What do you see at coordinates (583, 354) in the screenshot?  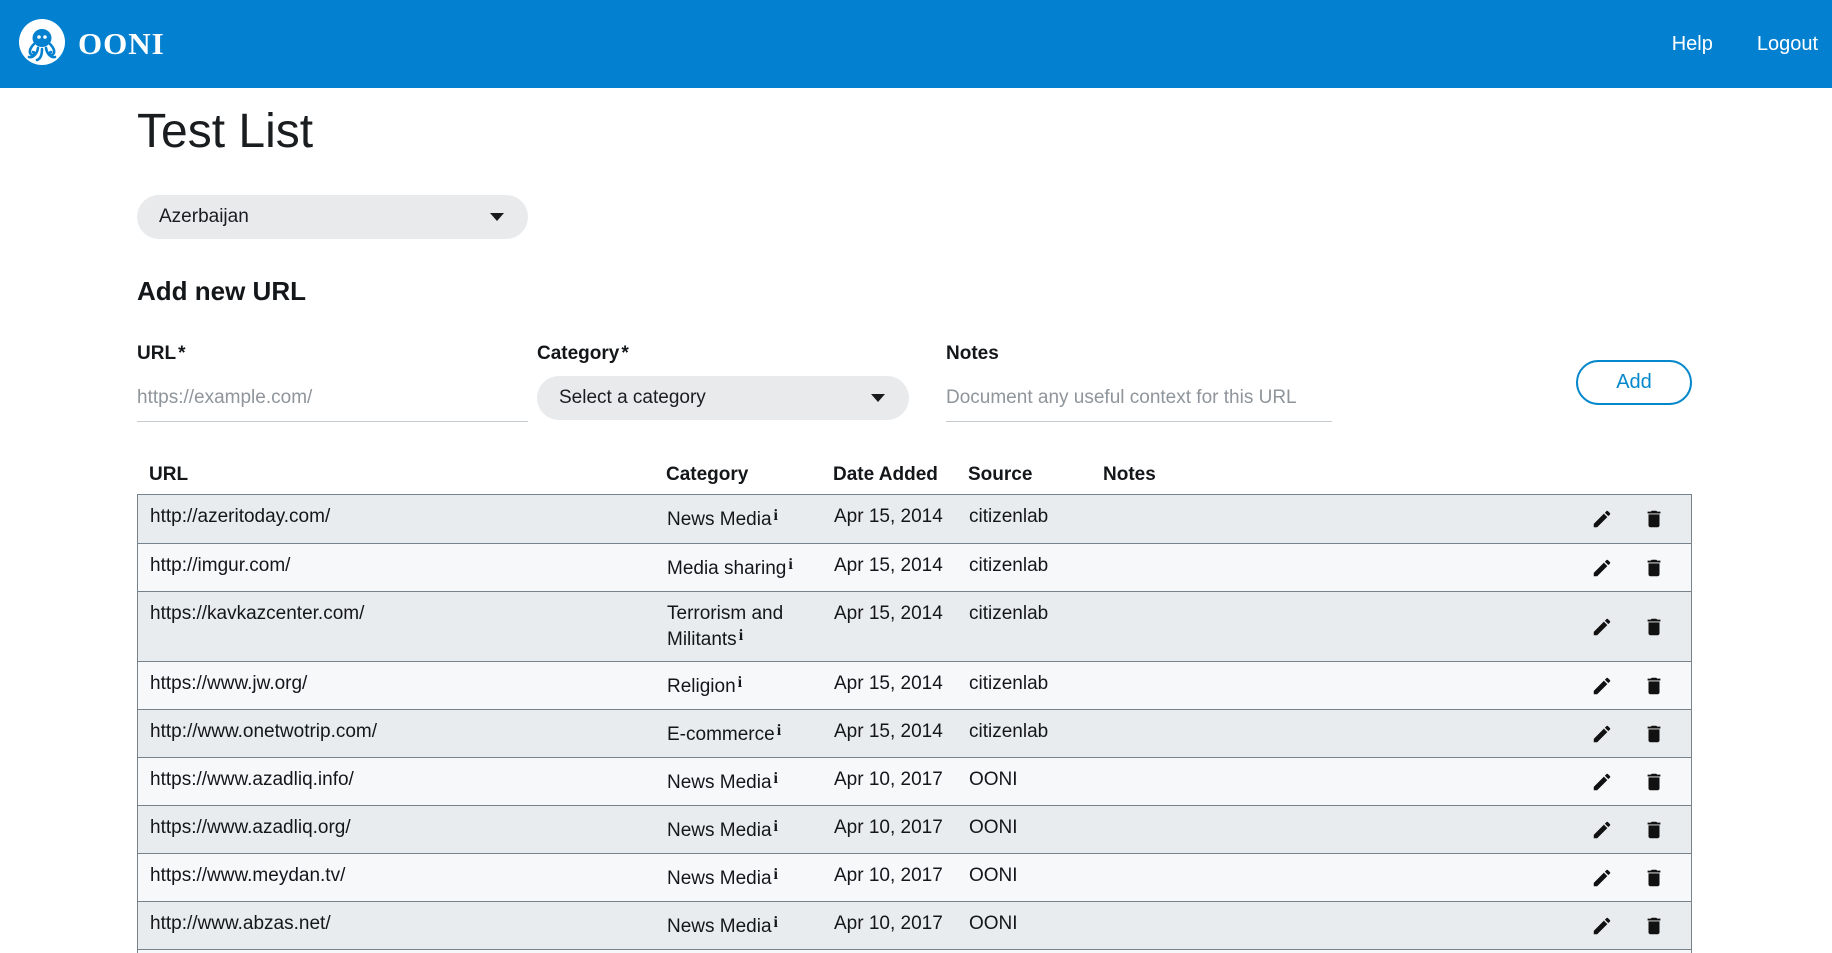 I see `category-label: Category *` at bounding box center [583, 354].